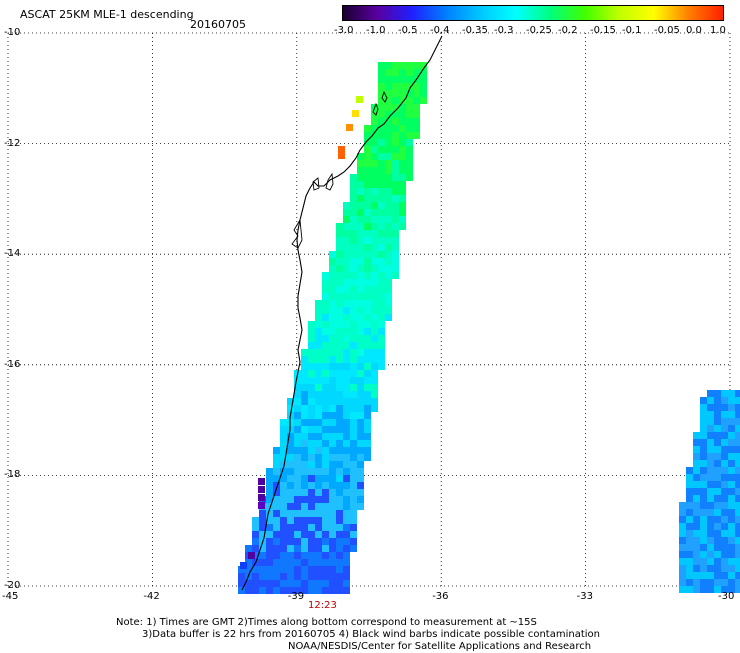  What do you see at coordinates (218, 24) in the screenshot?
I see `product-date: 20160705` at bounding box center [218, 24].